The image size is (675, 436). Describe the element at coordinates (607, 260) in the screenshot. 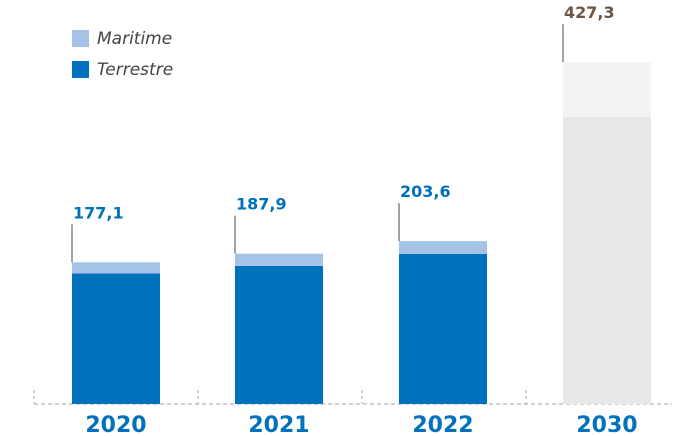

I see `bar-projection-lower-2030` at that location.